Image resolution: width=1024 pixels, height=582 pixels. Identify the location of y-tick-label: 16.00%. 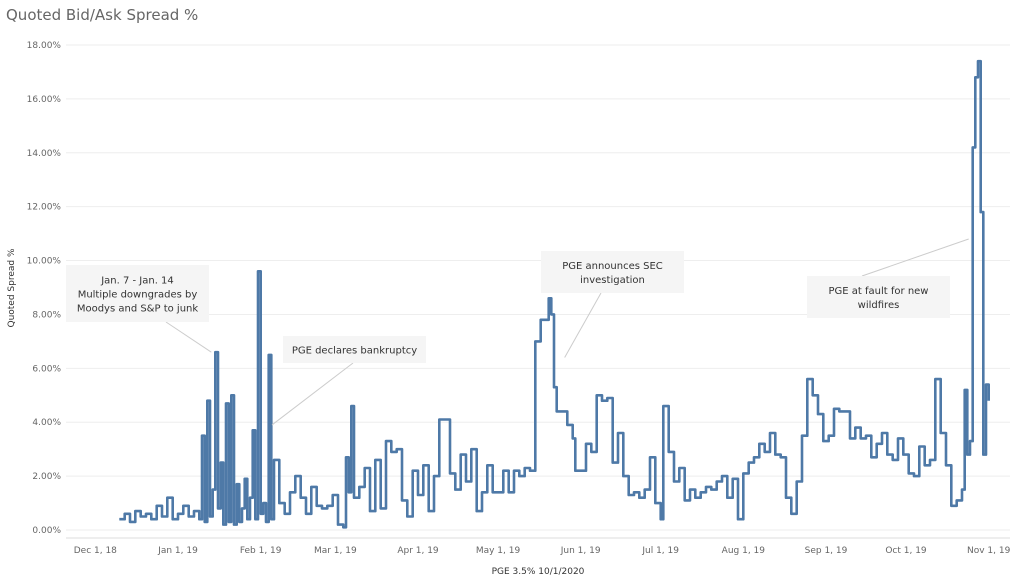
(44, 100).